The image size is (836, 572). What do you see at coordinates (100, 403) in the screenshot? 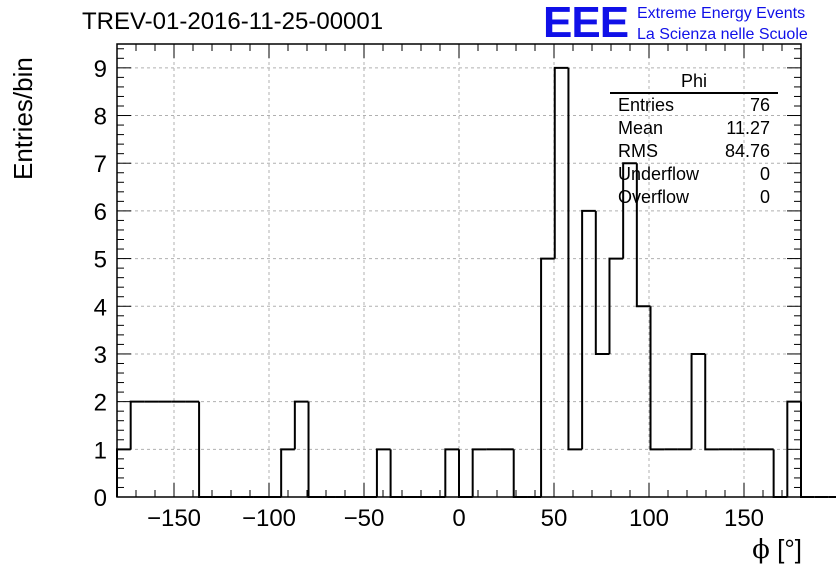
I see `y-tick-label: 2` at bounding box center [100, 403].